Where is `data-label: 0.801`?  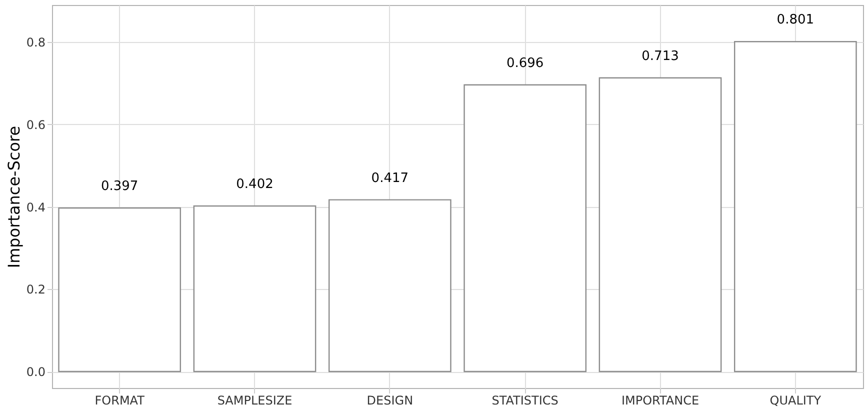 data-label: 0.801 is located at coordinates (795, 20).